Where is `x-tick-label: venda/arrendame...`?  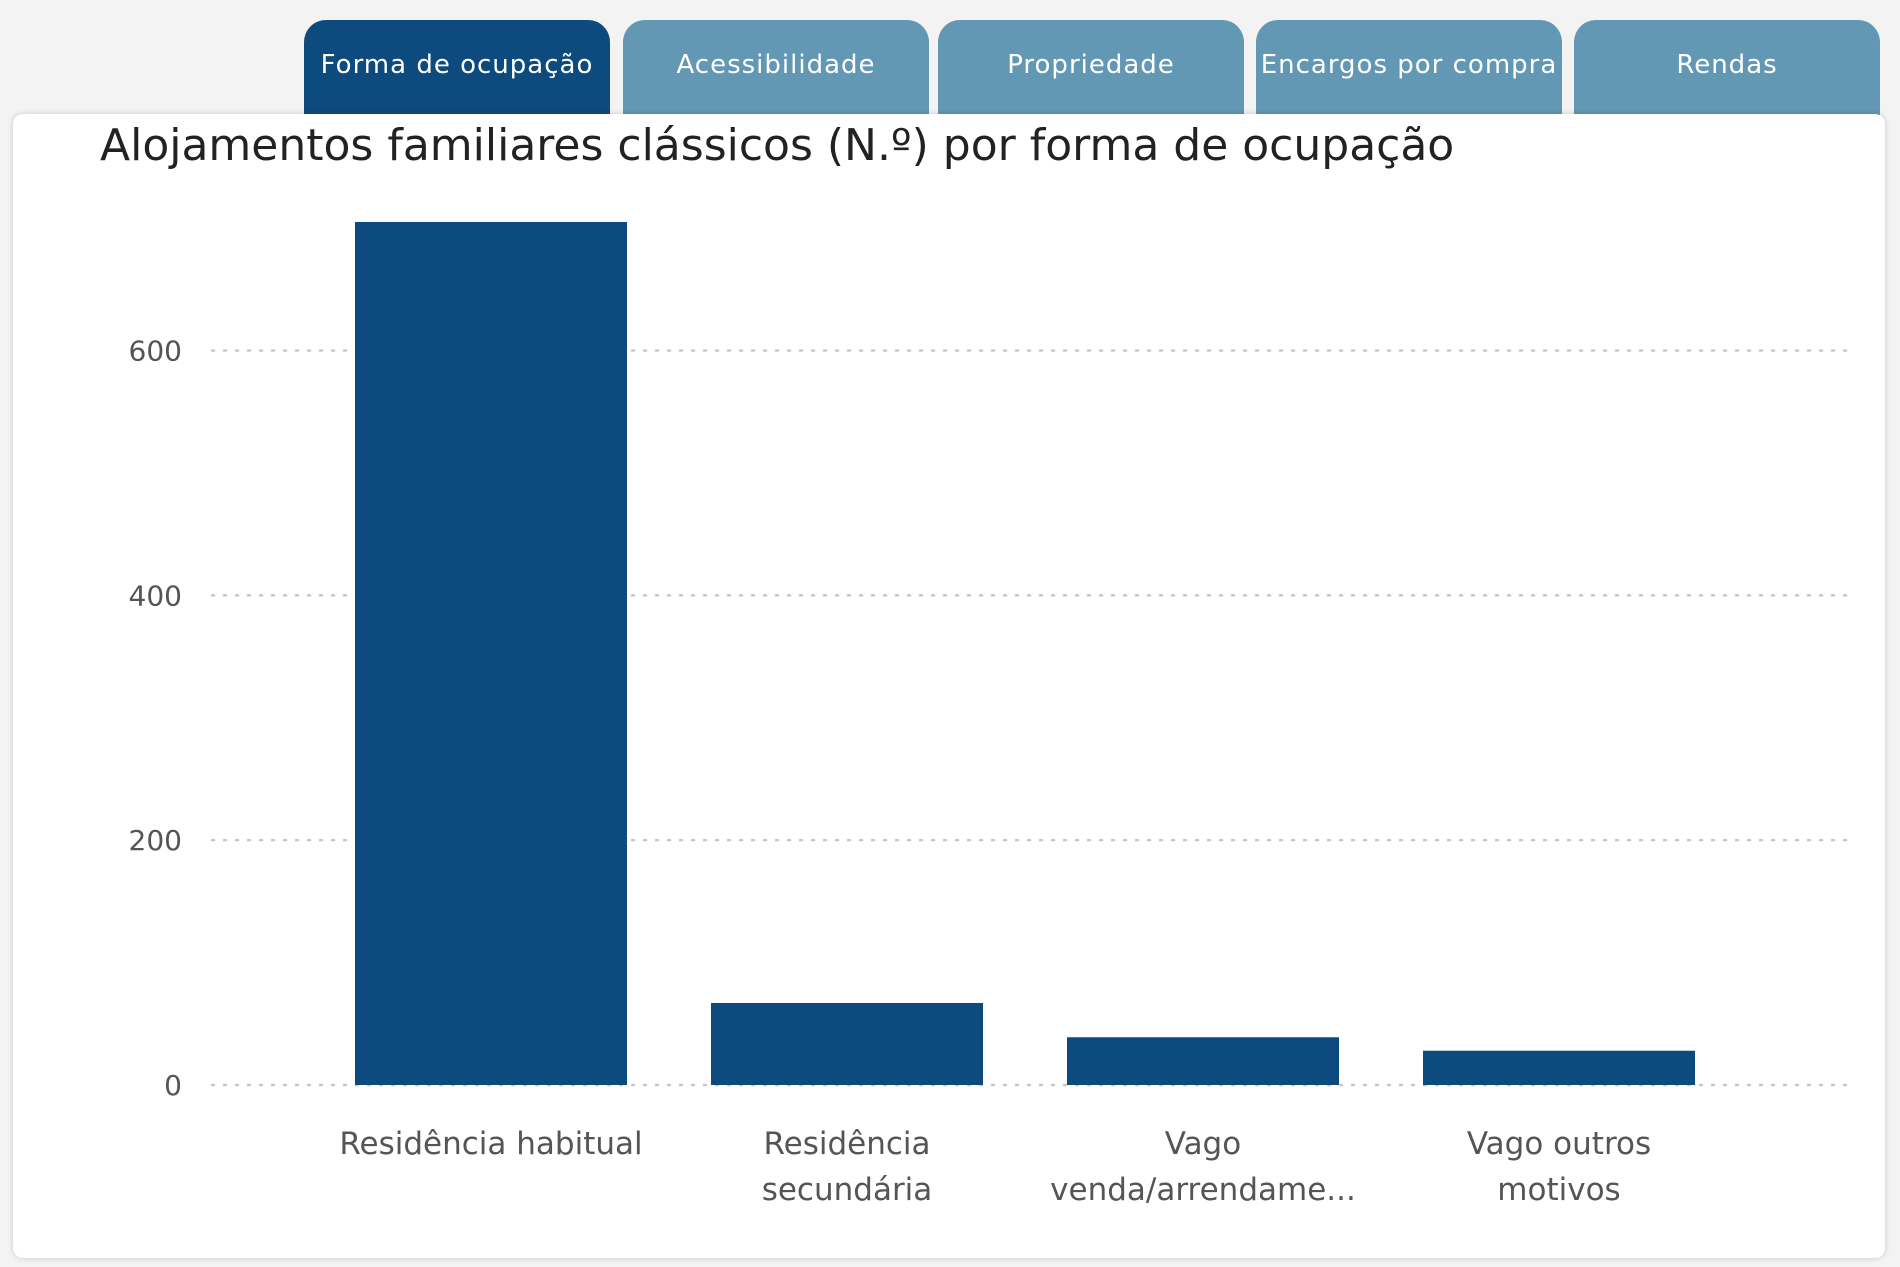 x-tick-label: venda/arrendame... is located at coordinates (1203, 1190).